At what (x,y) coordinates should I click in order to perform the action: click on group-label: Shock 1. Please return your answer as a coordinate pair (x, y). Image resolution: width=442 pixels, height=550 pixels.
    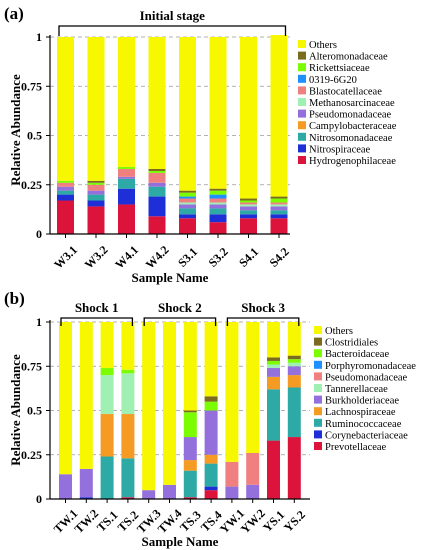
    Looking at the image, I should click on (97, 307).